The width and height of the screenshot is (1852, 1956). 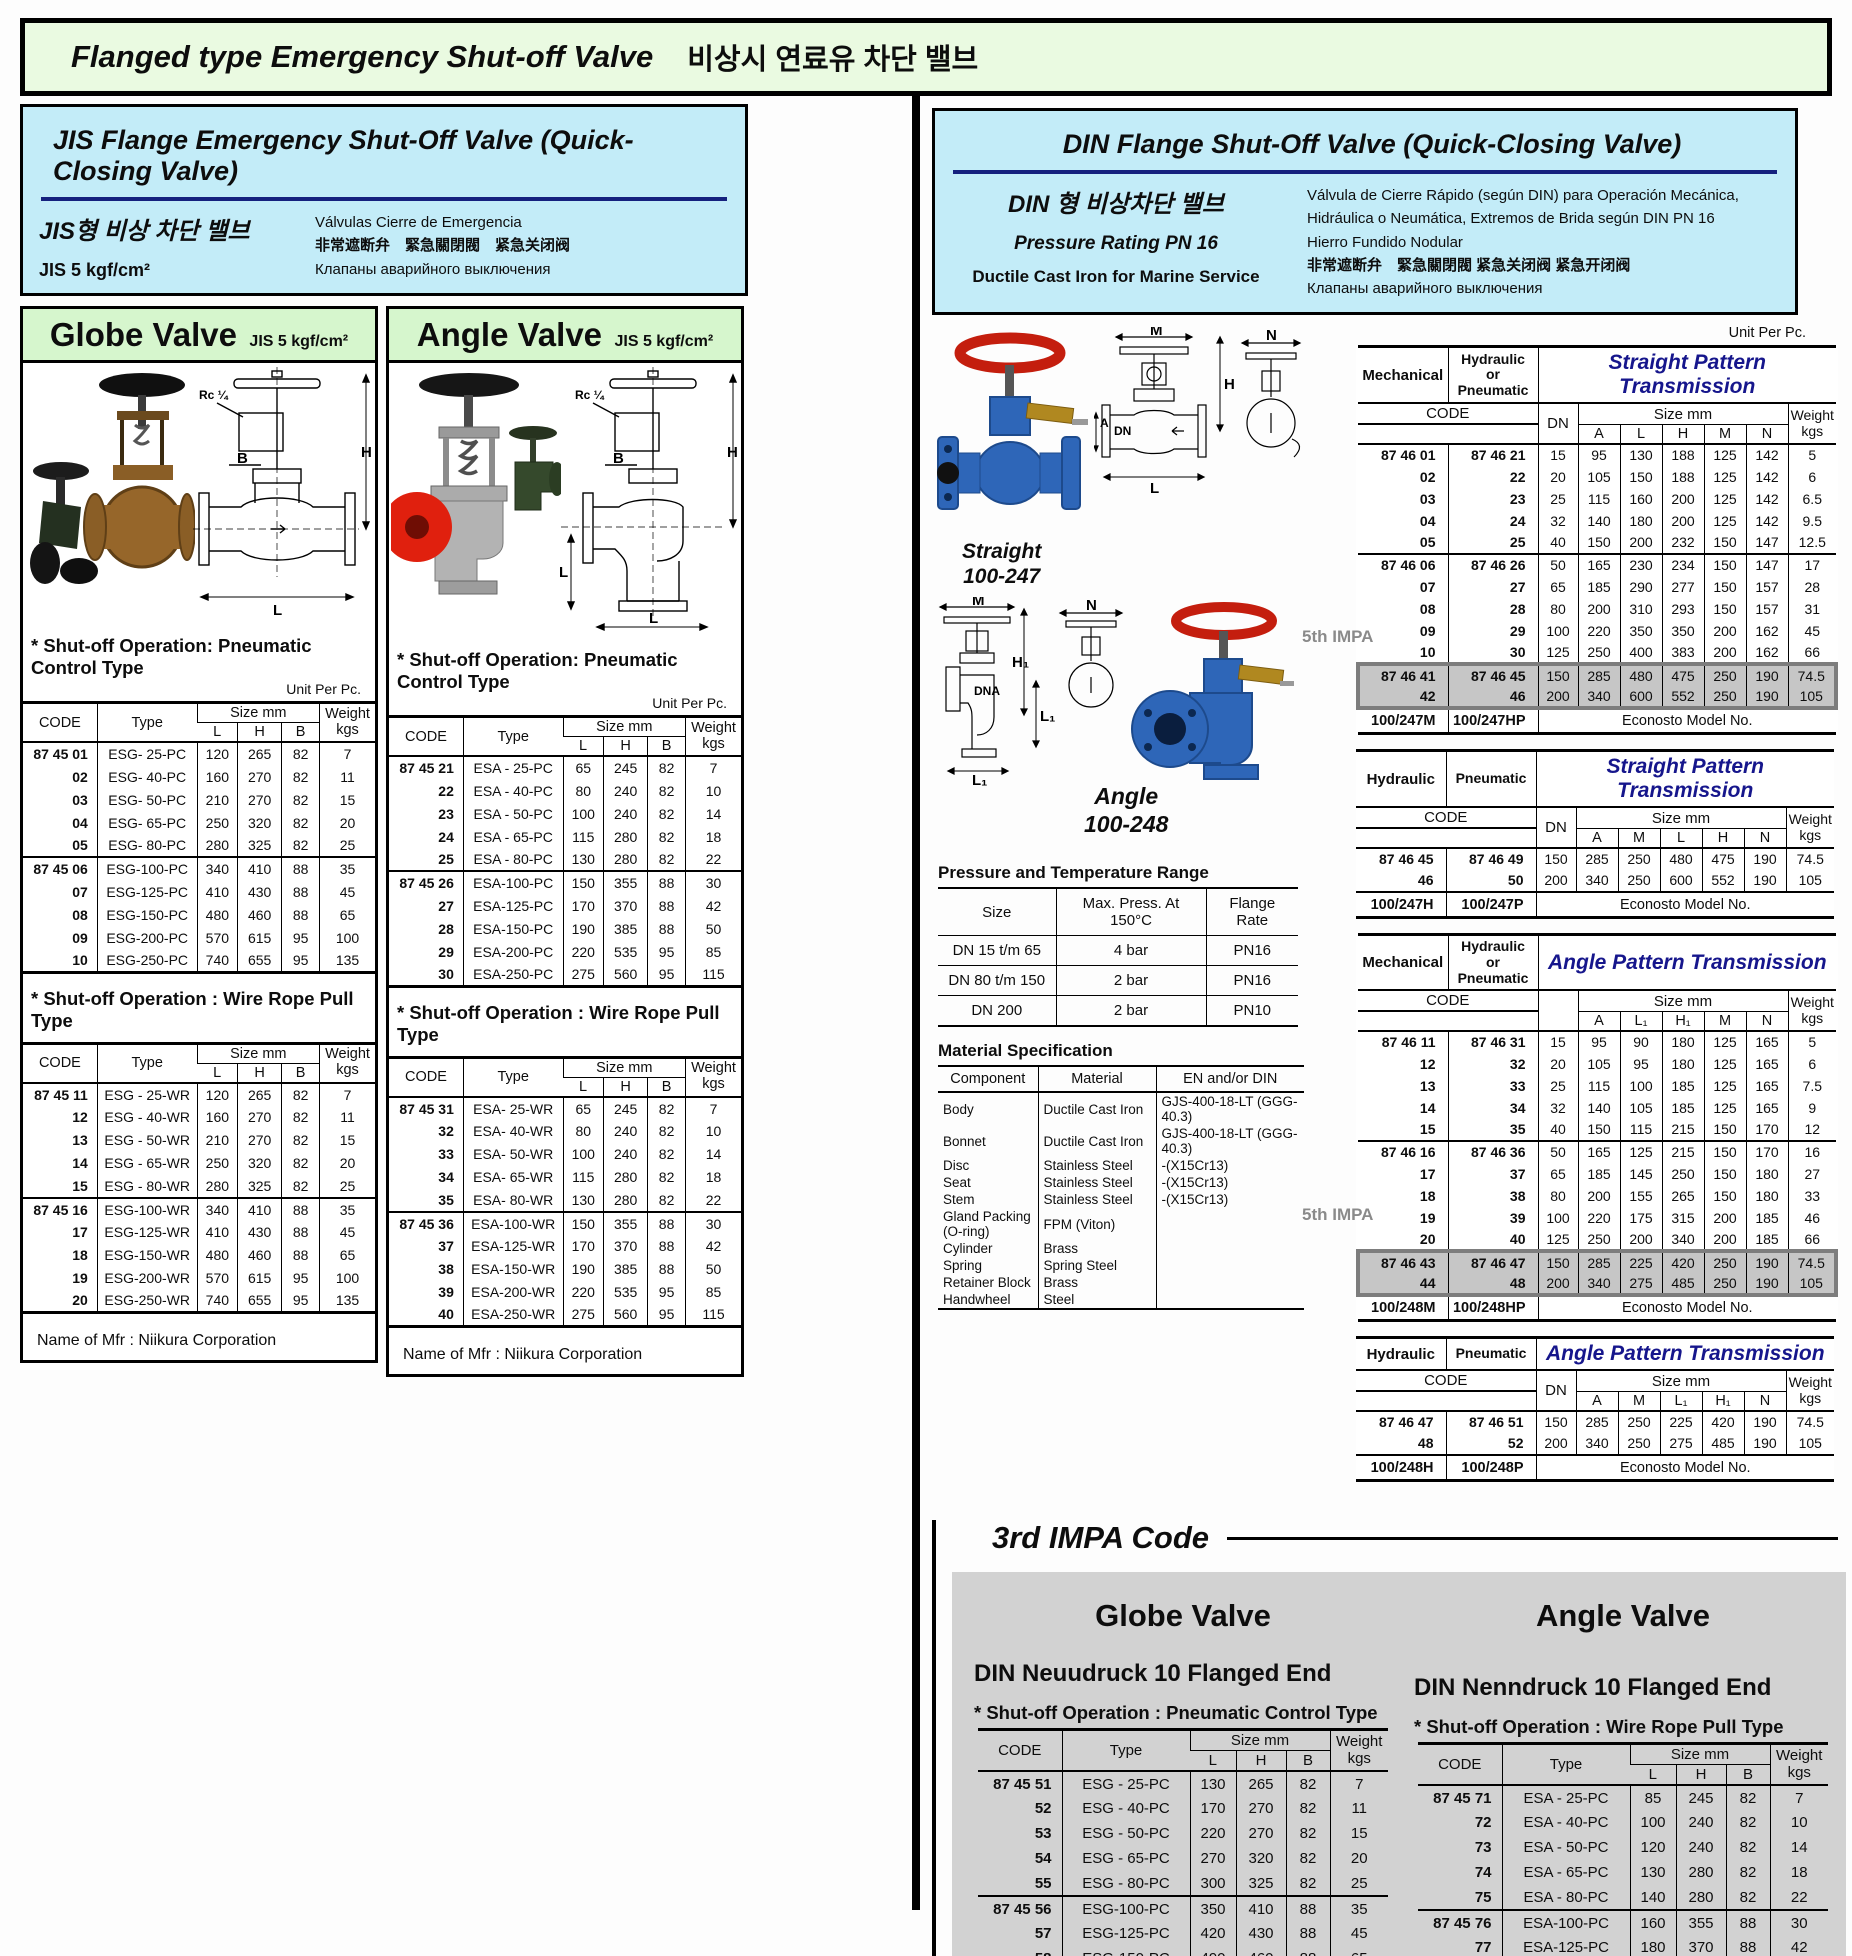 I want to click on material-table-title: Material Specification, so click(x=1025, y=1051).